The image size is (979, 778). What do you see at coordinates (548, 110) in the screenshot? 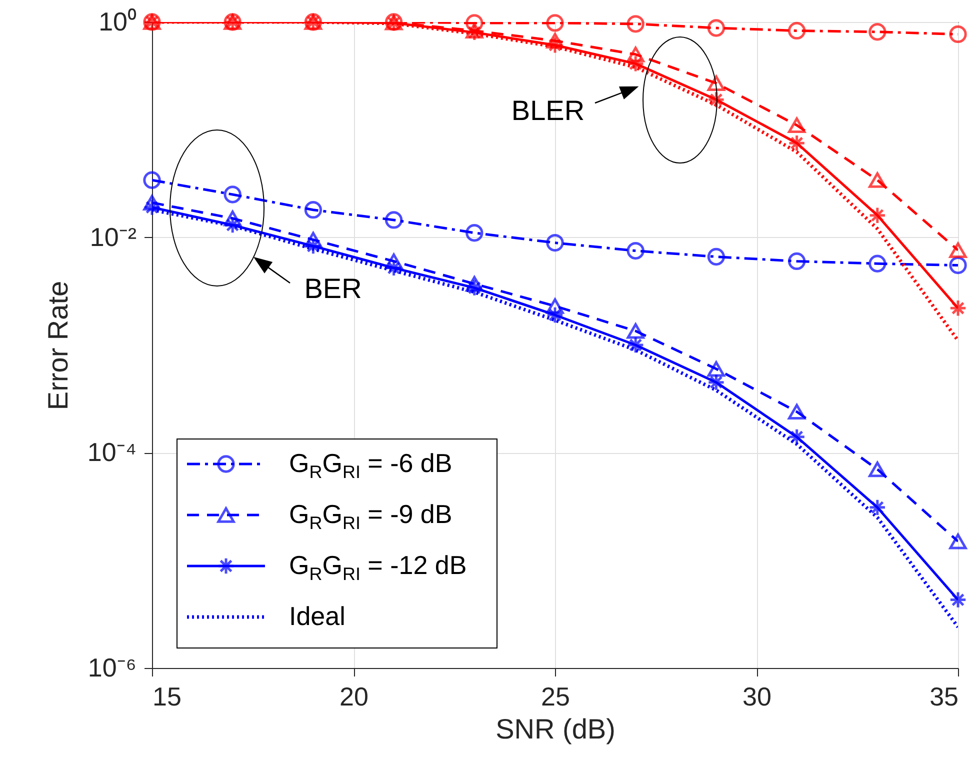
I see `annotation: BLER` at bounding box center [548, 110].